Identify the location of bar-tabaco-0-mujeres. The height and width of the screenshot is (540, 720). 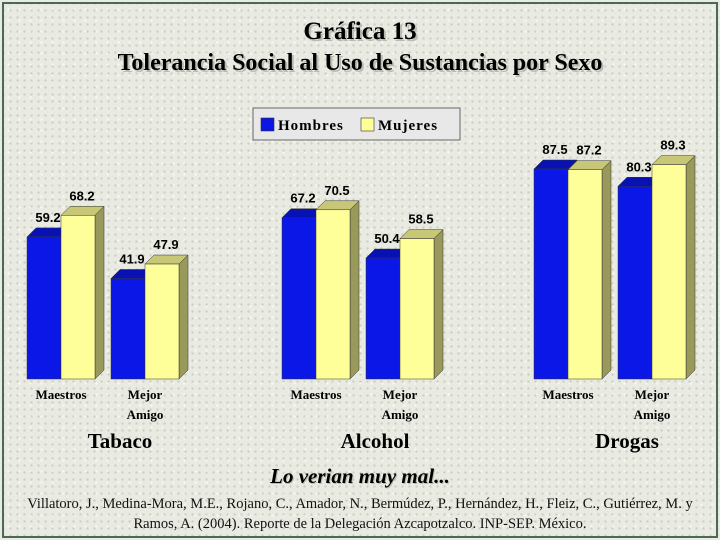
(82, 292).